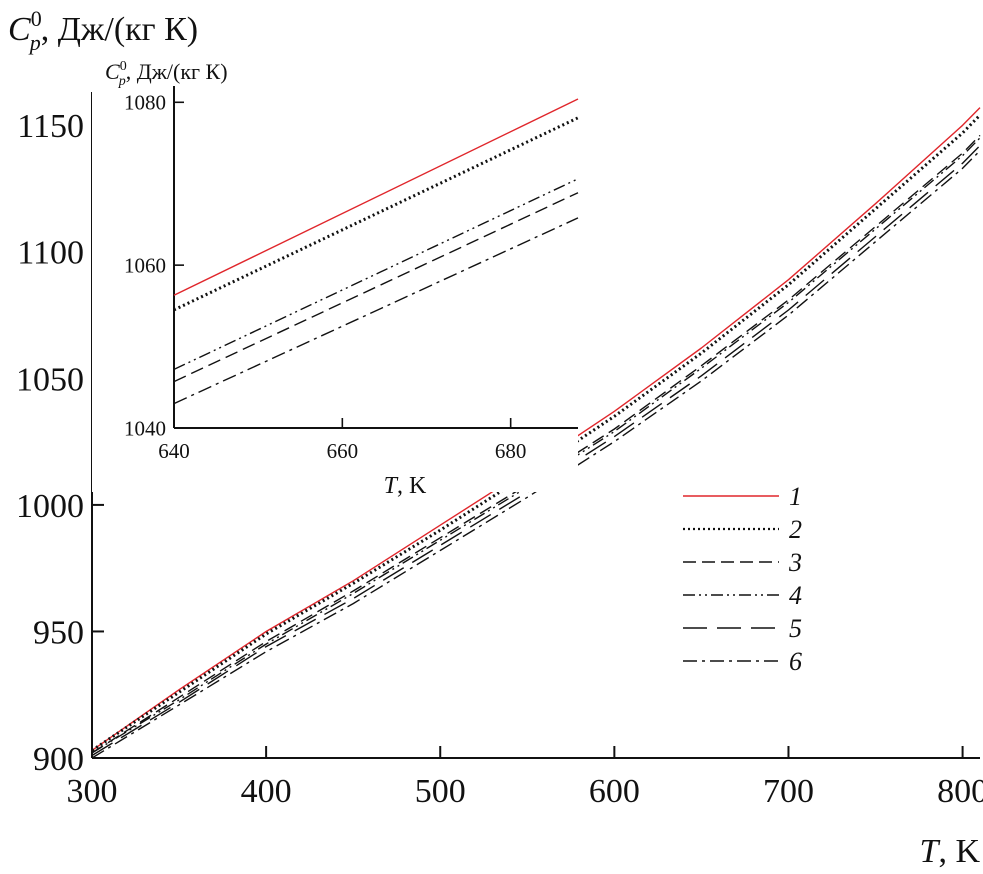 Image resolution: width=983 pixels, height=874 pixels. Describe the element at coordinates (788, 791) in the screenshot. I see `main-x-tick-label: 700` at that location.